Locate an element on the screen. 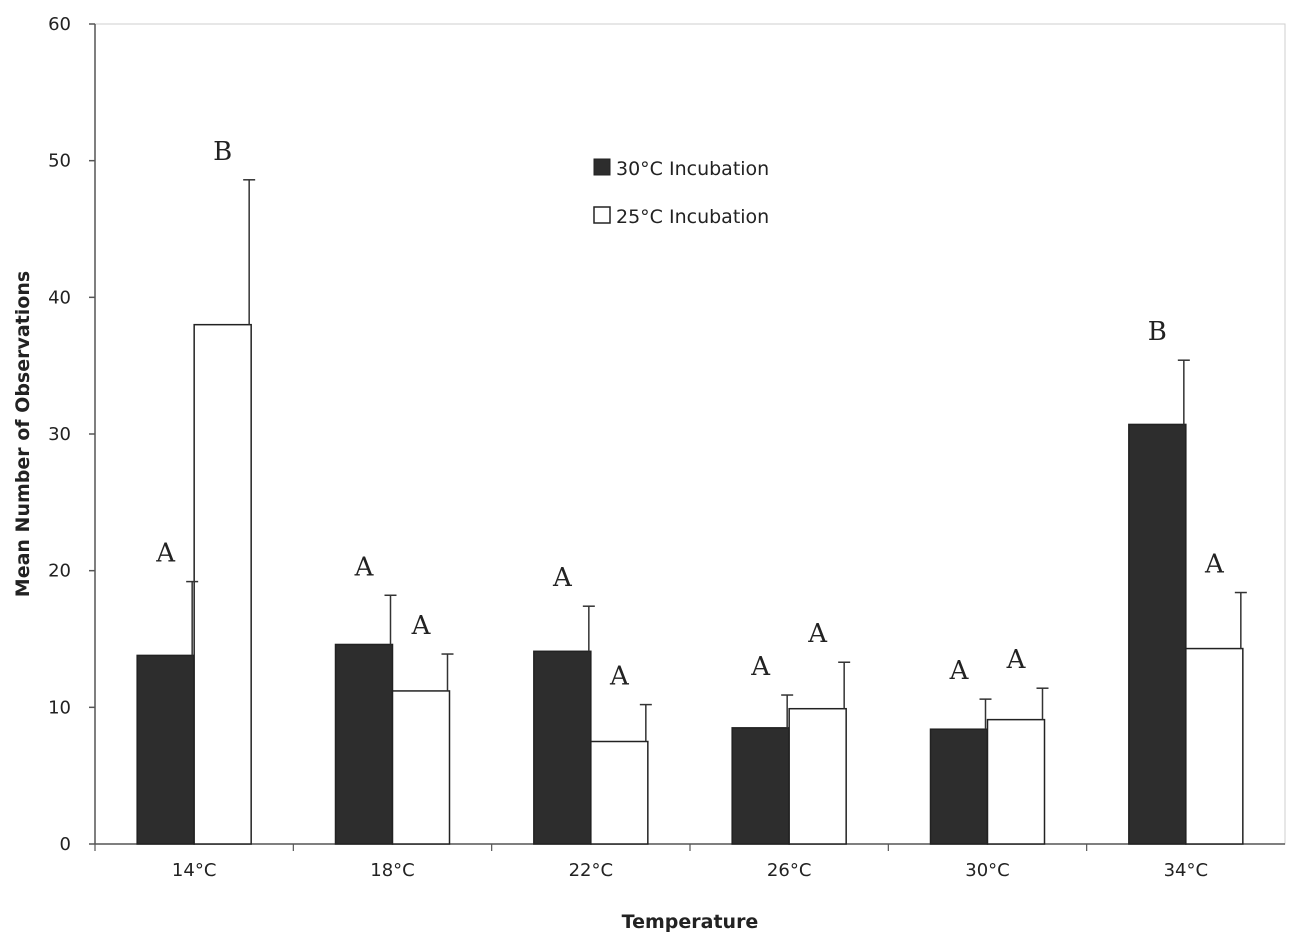 The height and width of the screenshot is (936, 1292). x-tick-label: 14°C is located at coordinates (194, 870).